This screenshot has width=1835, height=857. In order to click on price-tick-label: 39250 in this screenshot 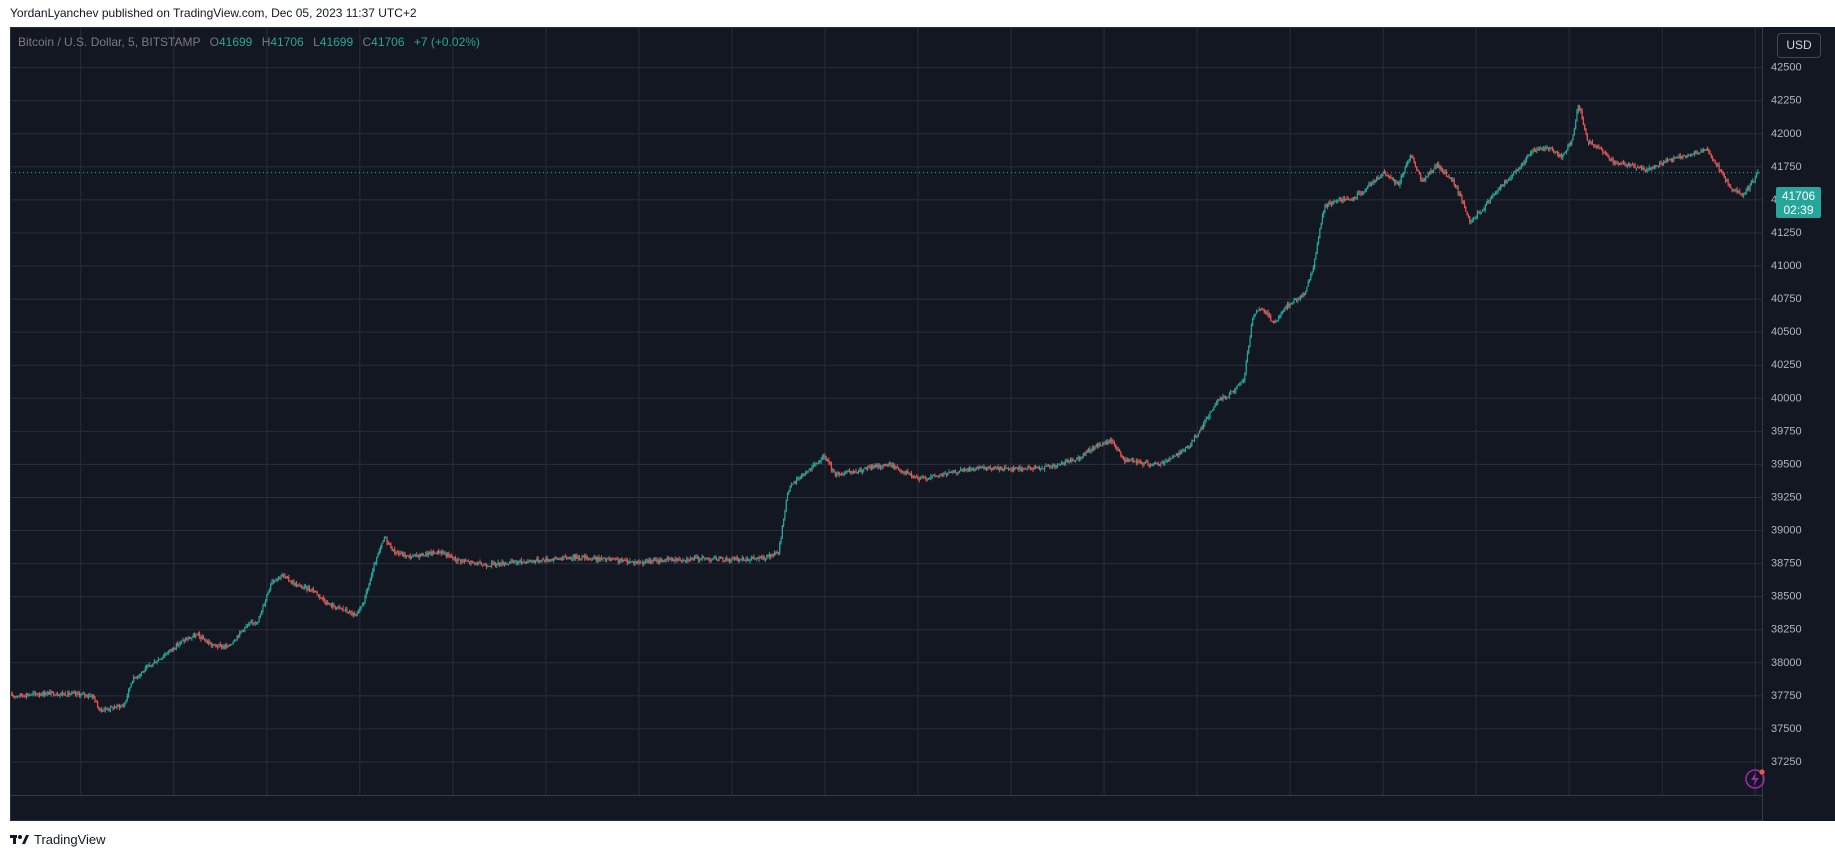, I will do `click(1786, 497)`.